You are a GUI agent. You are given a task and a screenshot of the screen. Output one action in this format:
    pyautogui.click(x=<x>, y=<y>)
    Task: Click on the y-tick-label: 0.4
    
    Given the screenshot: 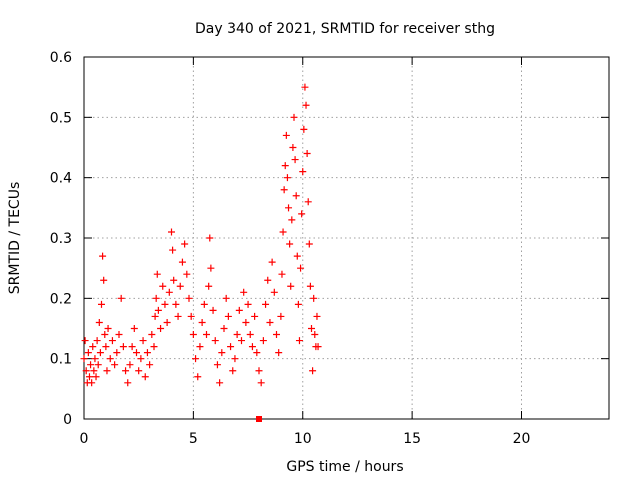 What is the action you would take?
    pyautogui.click(x=61, y=179)
    